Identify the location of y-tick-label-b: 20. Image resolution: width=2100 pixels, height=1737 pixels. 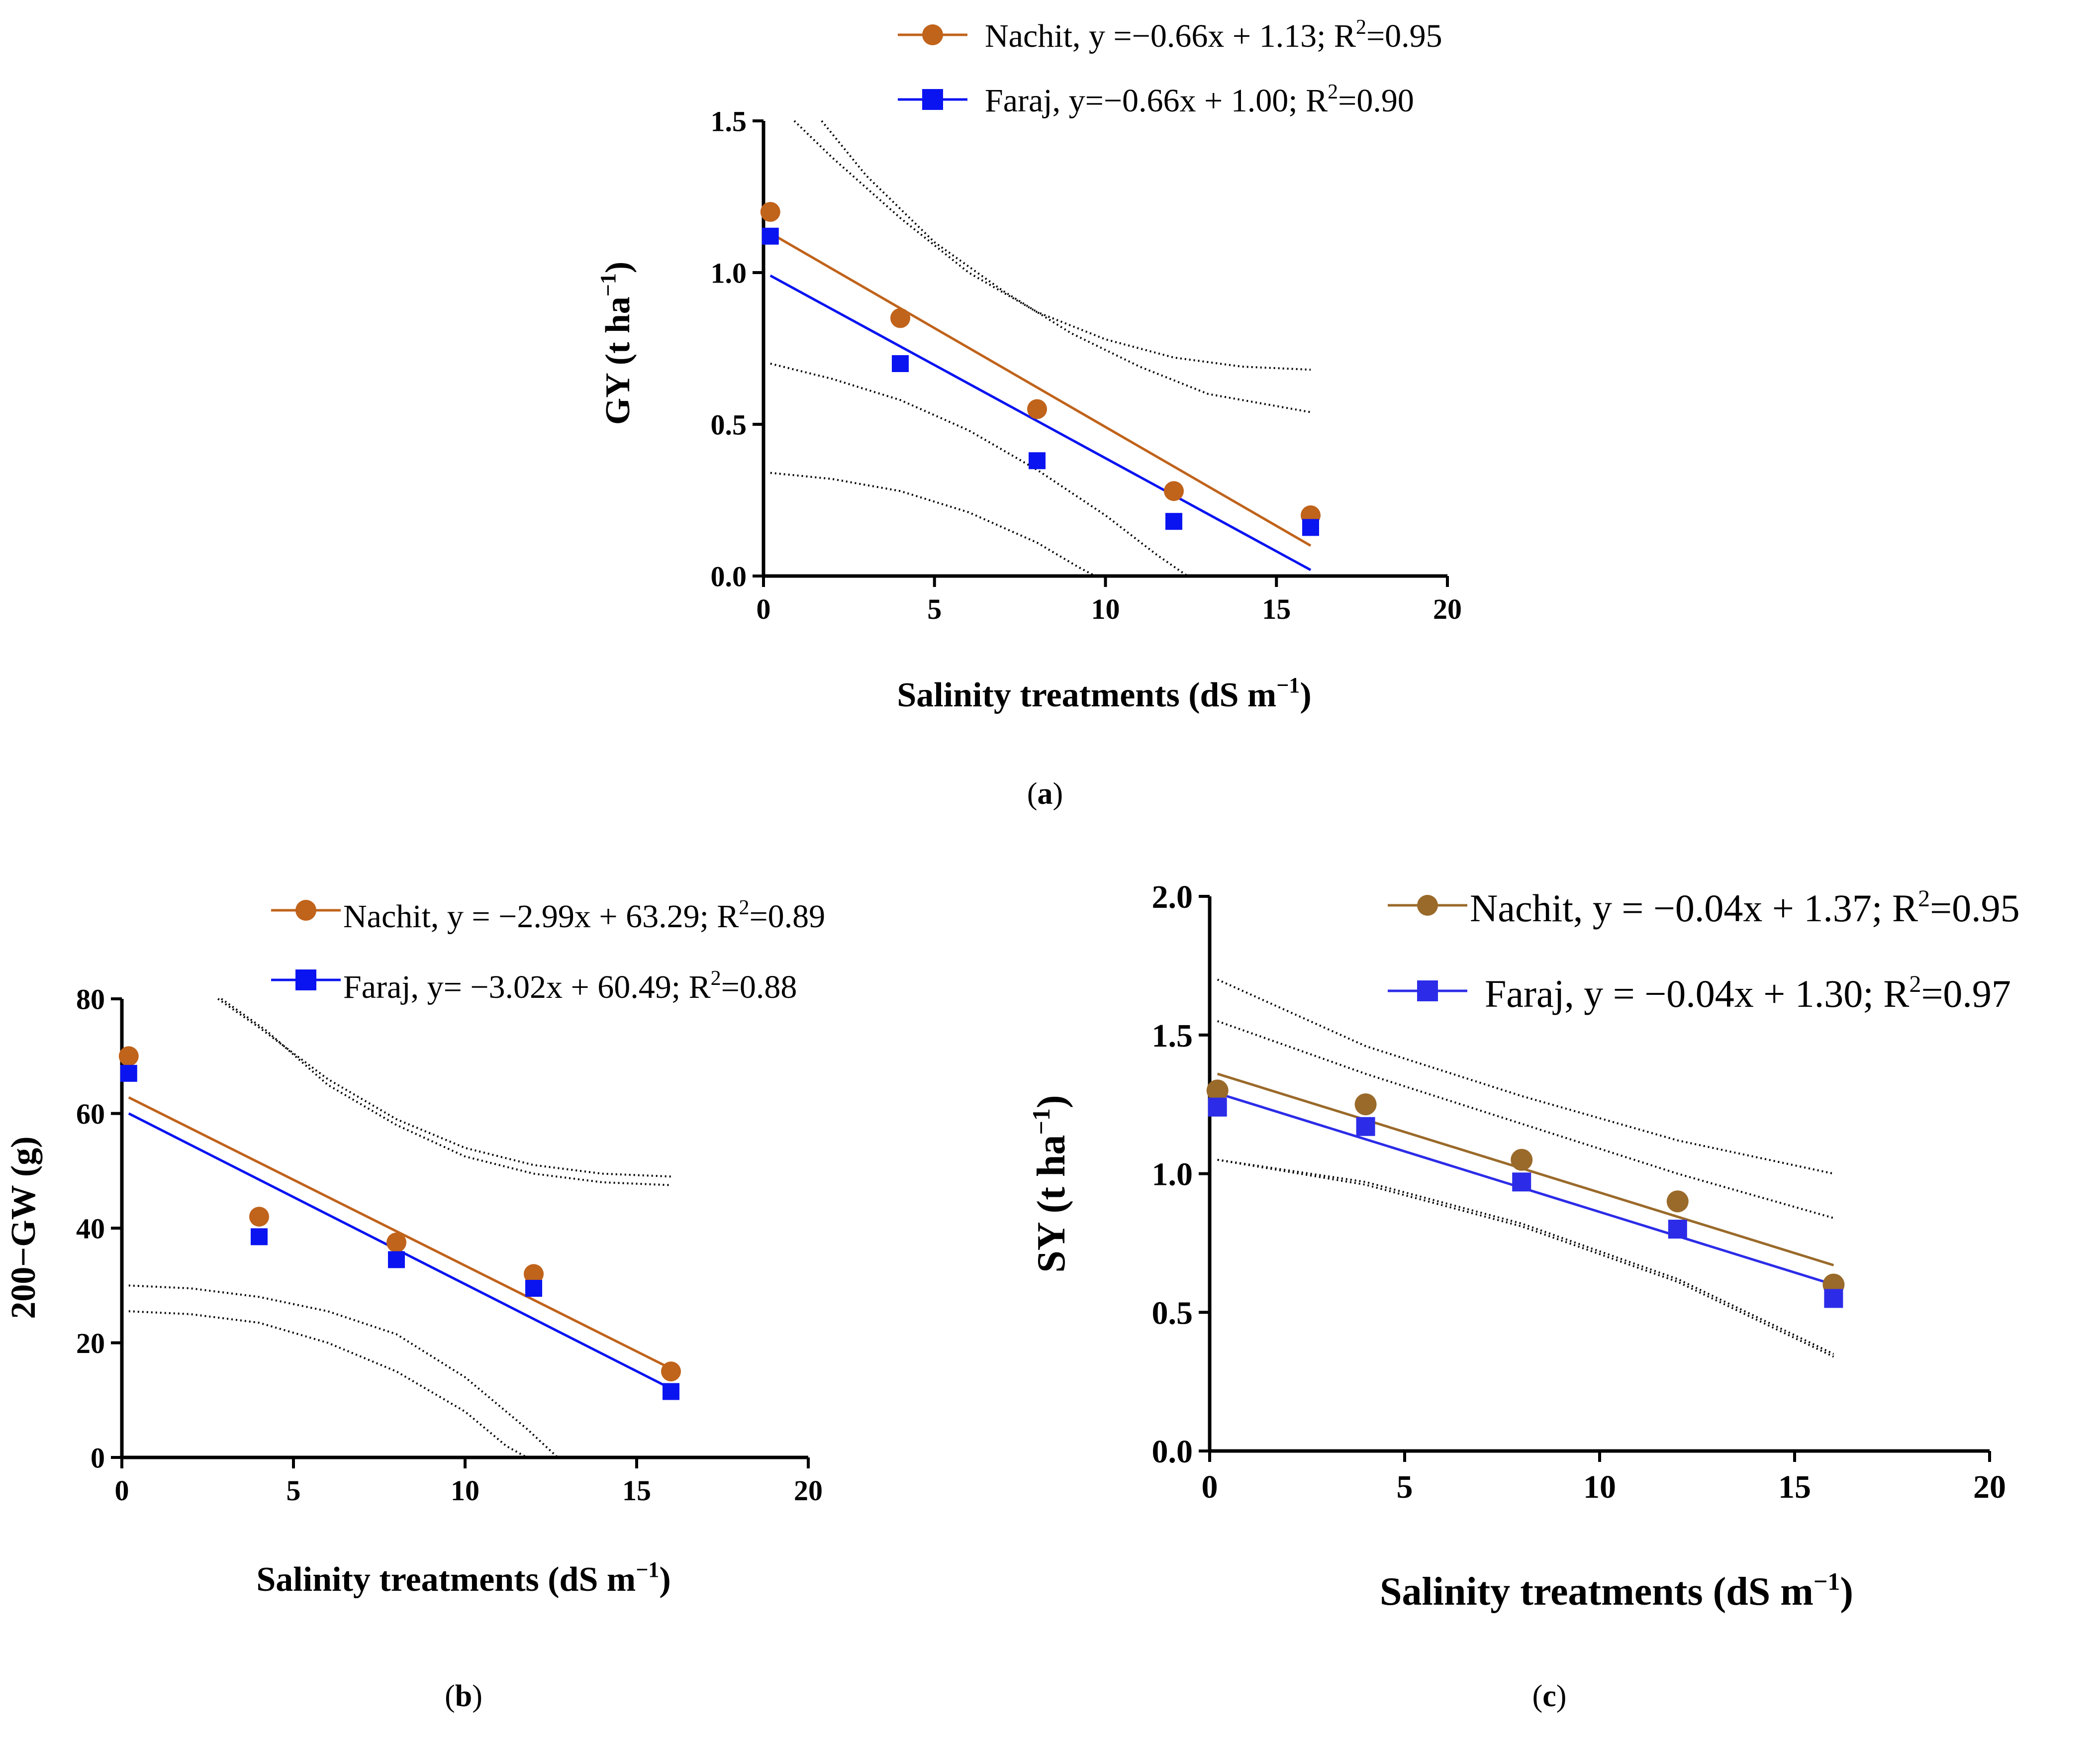
(90, 1343).